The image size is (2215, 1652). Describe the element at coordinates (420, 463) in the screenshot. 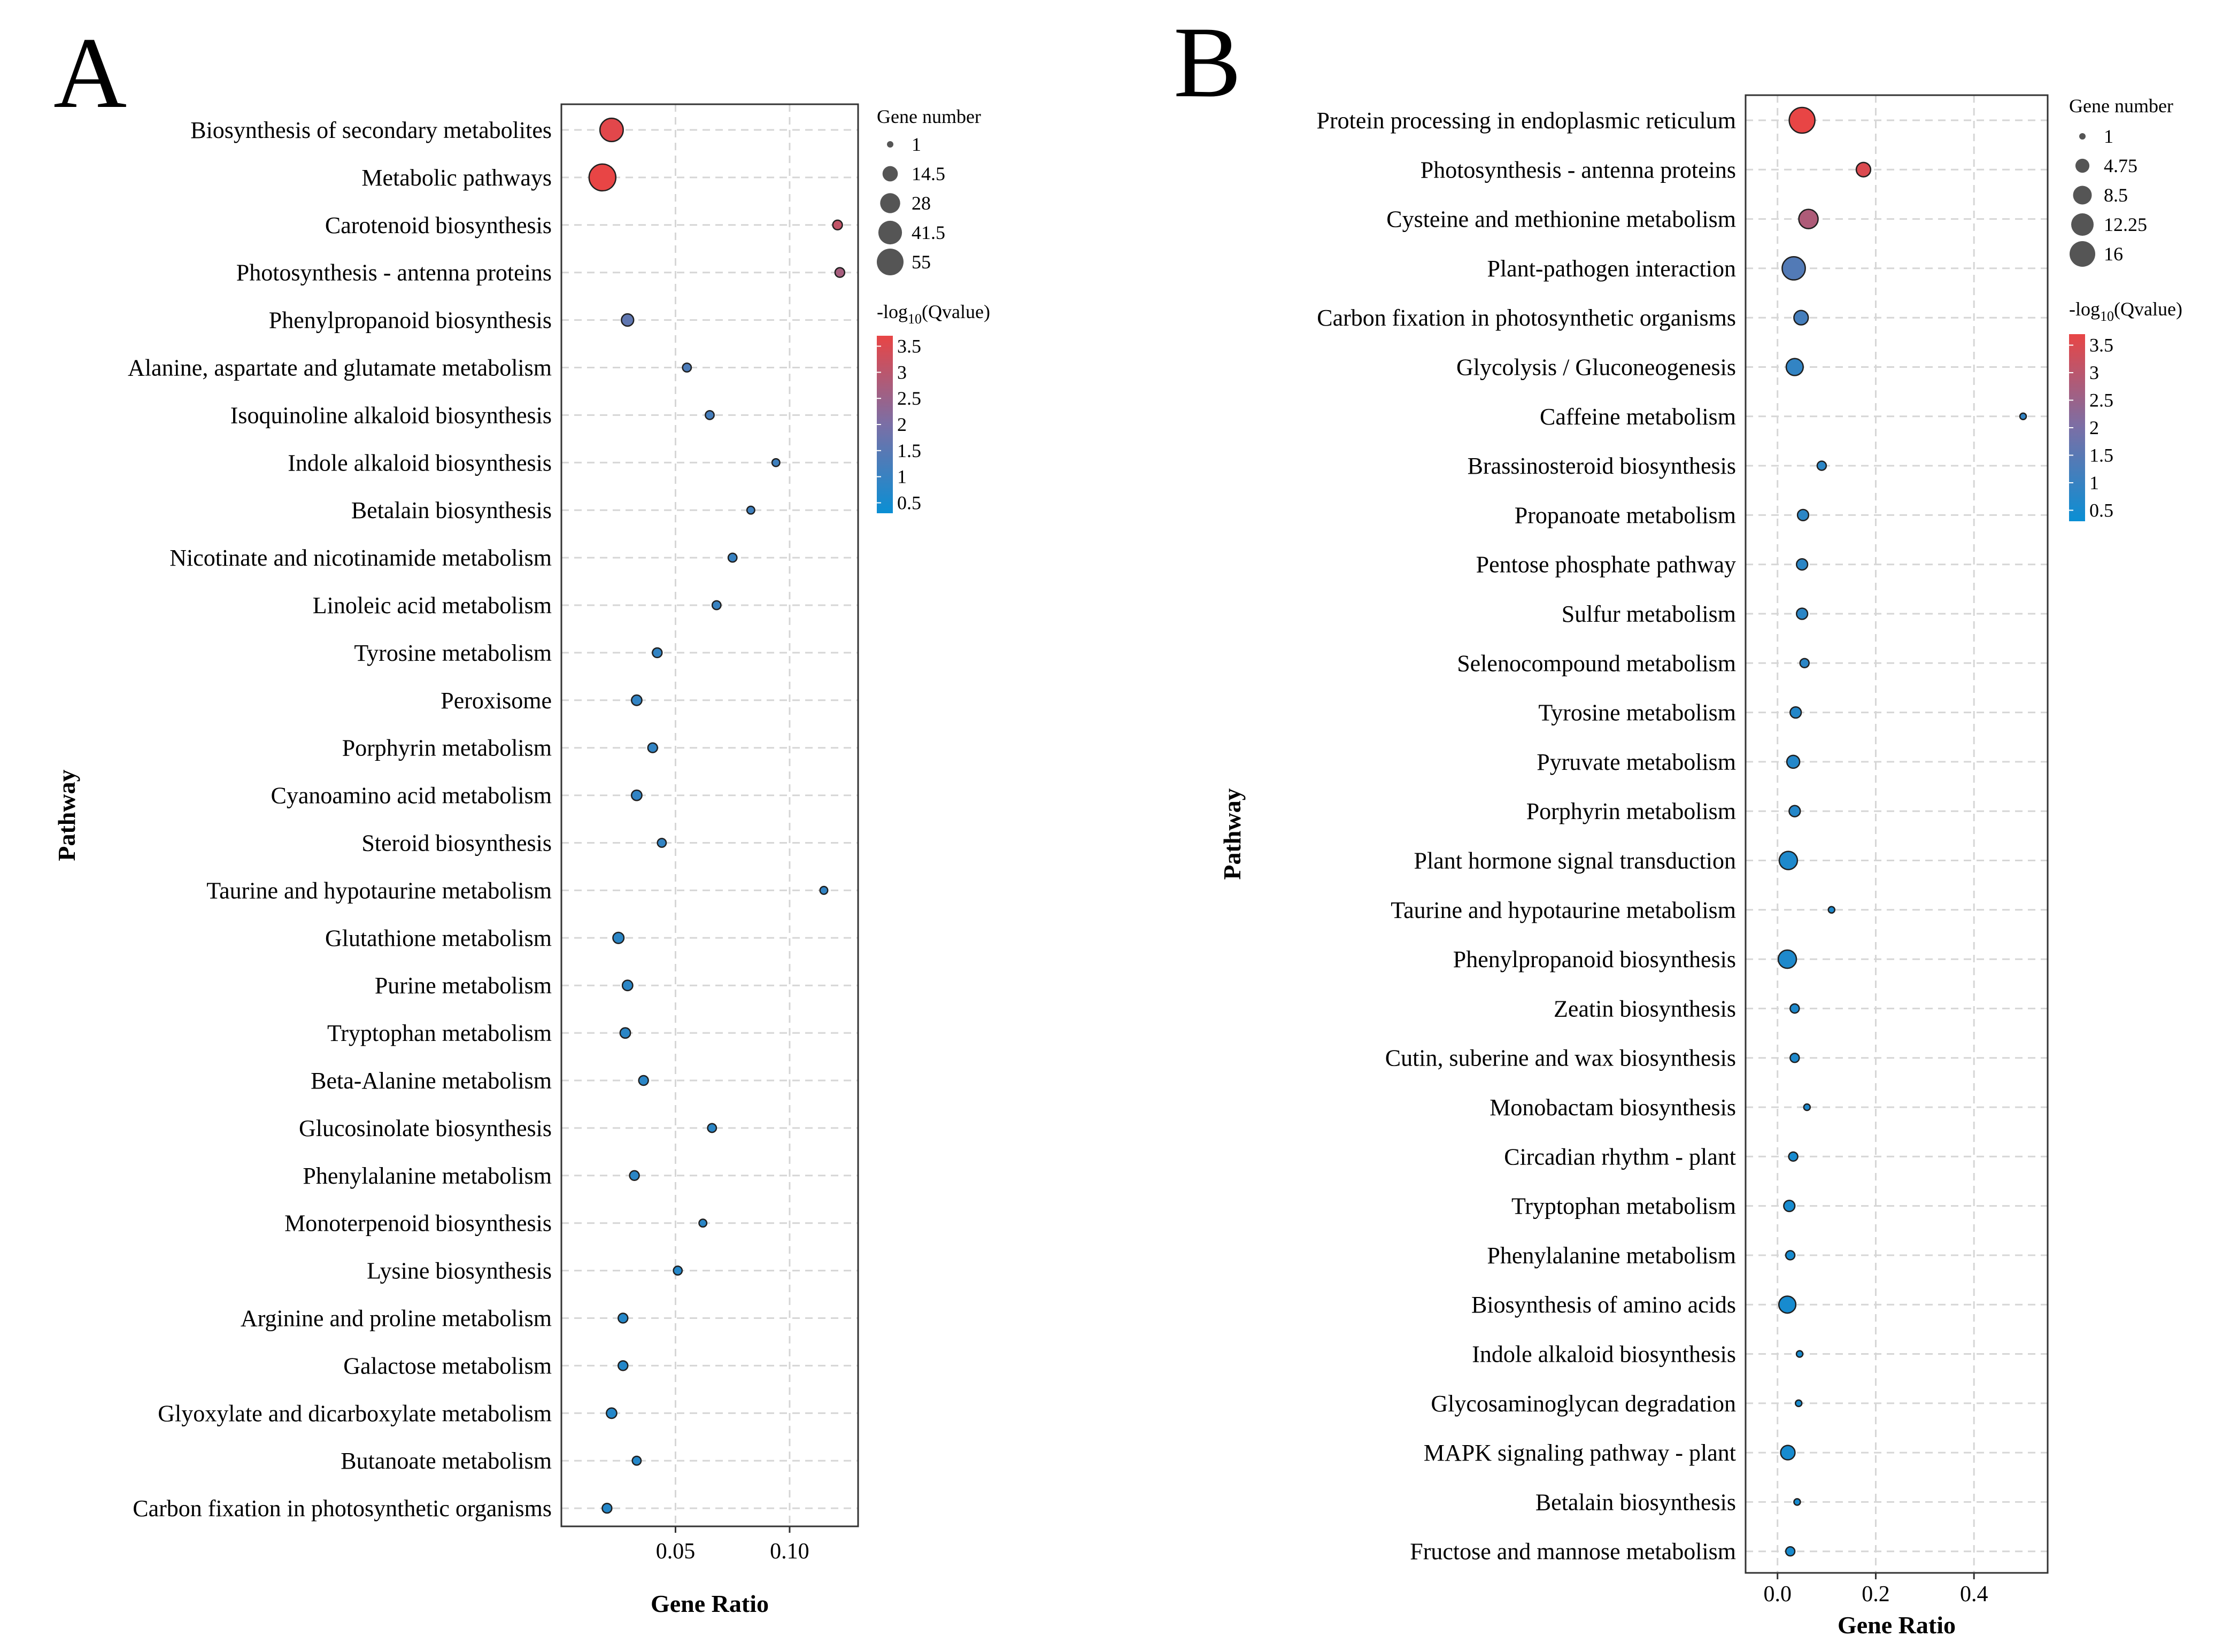

I see `pathway-label: Indole alkaloid biosynthesis` at that location.